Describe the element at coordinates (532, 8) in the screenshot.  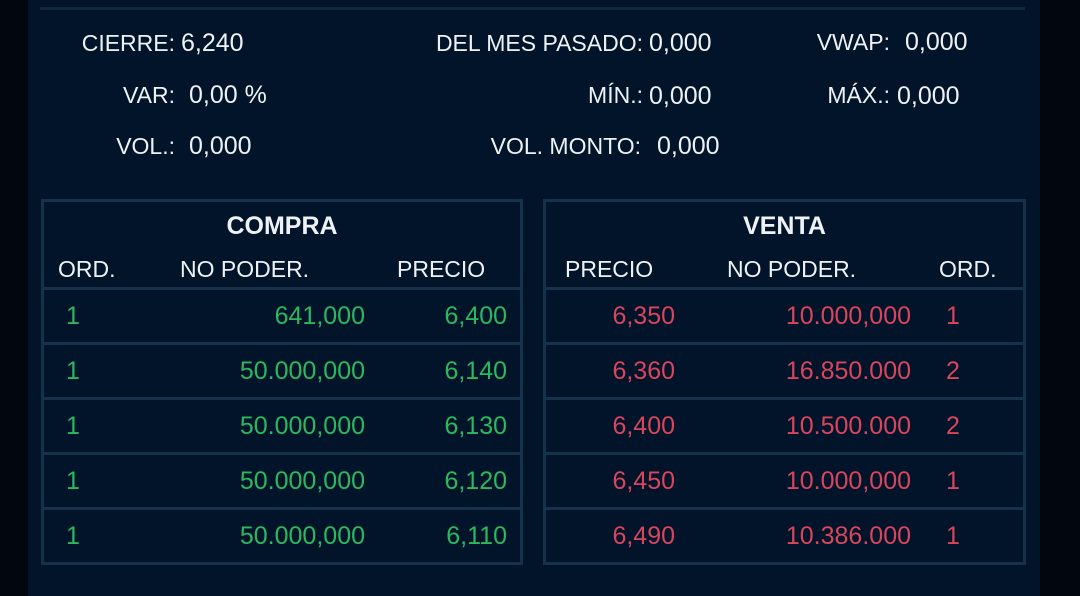
I see `divider` at that location.